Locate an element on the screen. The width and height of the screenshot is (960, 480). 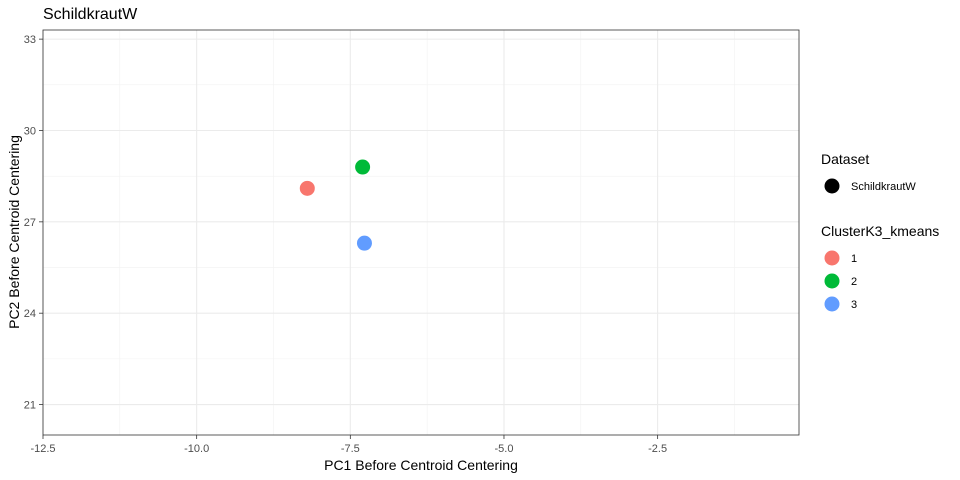
x-axis-title: PC1 Before Centroid Centering is located at coordinates (421, 465).